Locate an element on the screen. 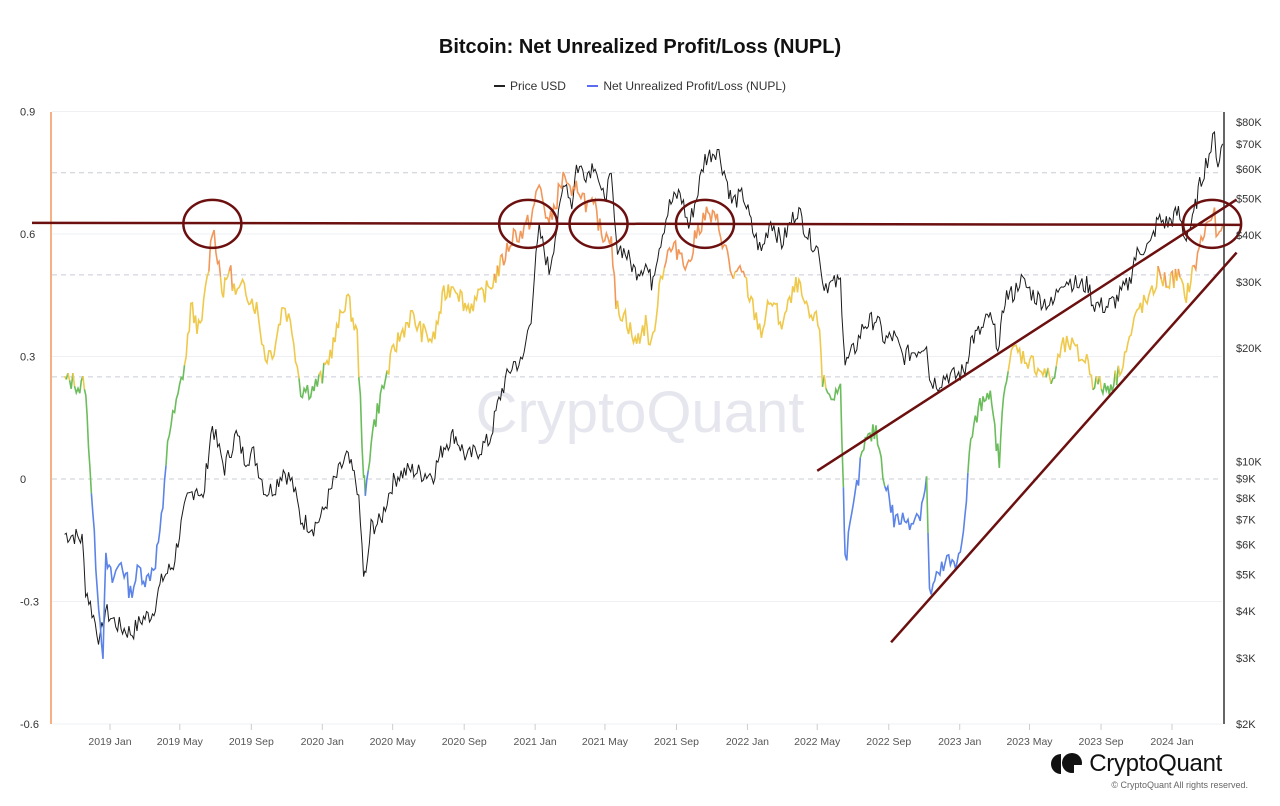 The height and width of the screenshot is (806, 1280). svg-text: 2019 Sep is located at coordinates (251, 742).